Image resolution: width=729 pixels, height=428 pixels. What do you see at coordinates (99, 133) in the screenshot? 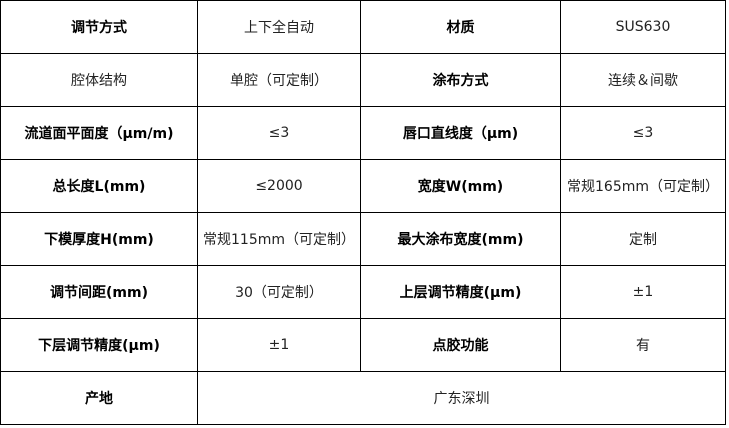
I see `spec-label: 流道面平面度（μm/m)` at bounding box center [99, 133].